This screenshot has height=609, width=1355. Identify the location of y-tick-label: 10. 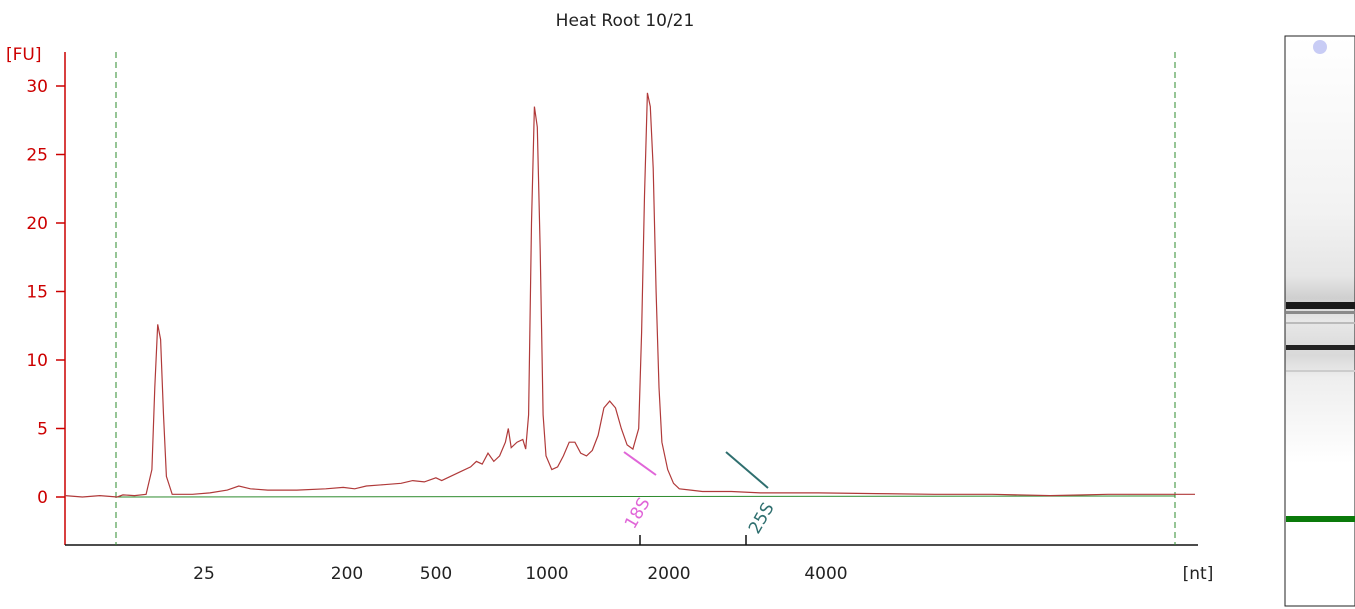
(37, 361).